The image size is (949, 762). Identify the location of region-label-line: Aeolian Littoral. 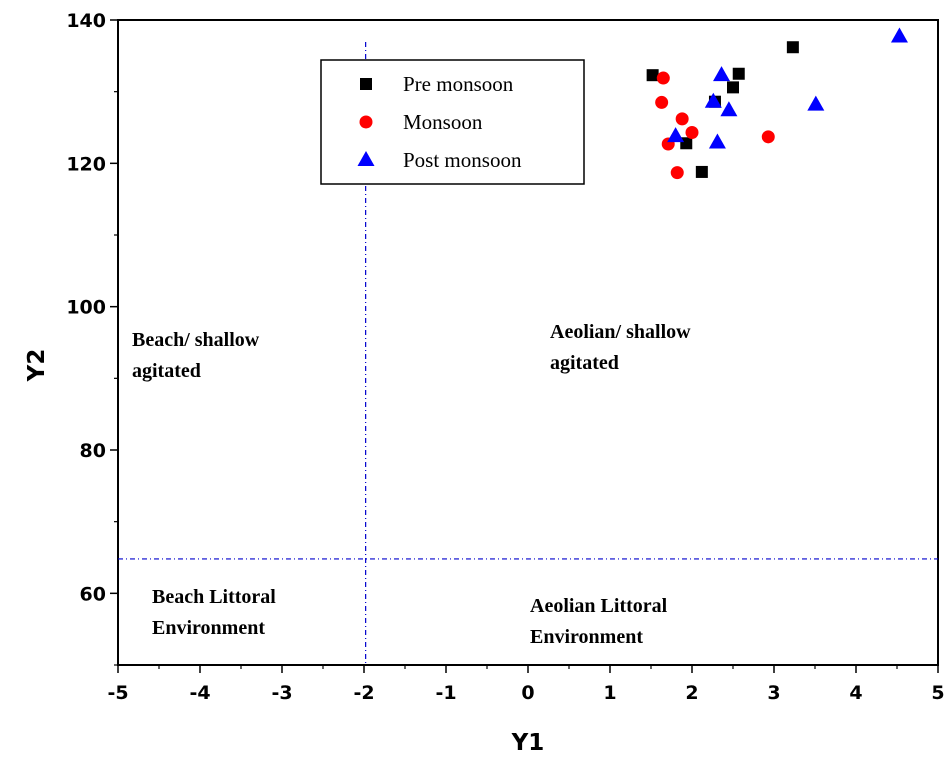
(599, 606).